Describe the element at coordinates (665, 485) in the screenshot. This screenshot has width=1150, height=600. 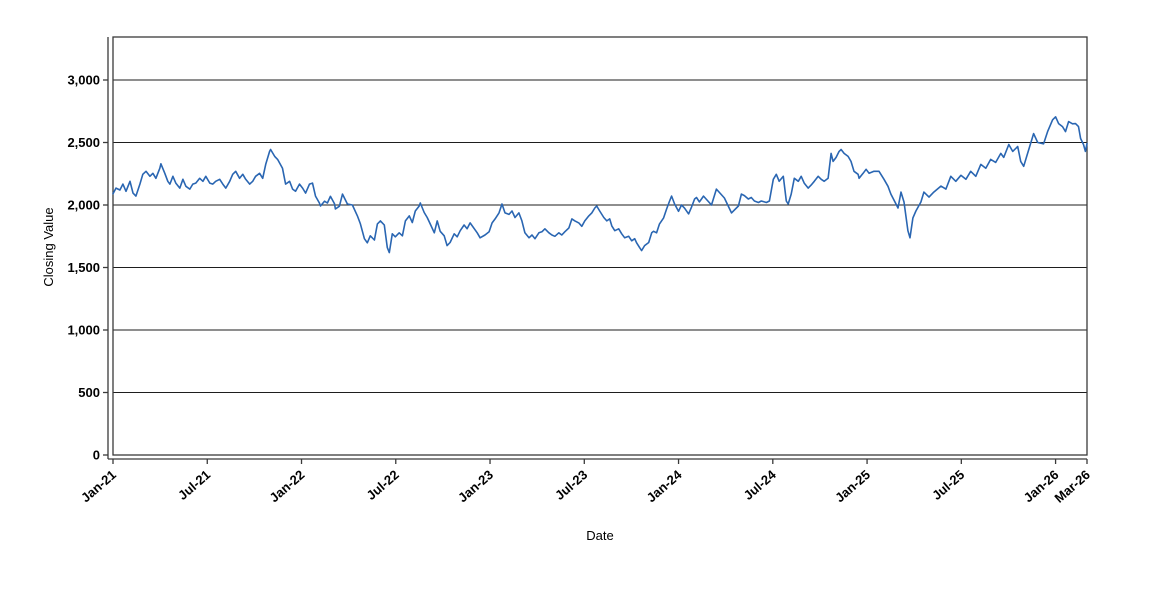
I see `x-tick-label: Jan-24` at that location.